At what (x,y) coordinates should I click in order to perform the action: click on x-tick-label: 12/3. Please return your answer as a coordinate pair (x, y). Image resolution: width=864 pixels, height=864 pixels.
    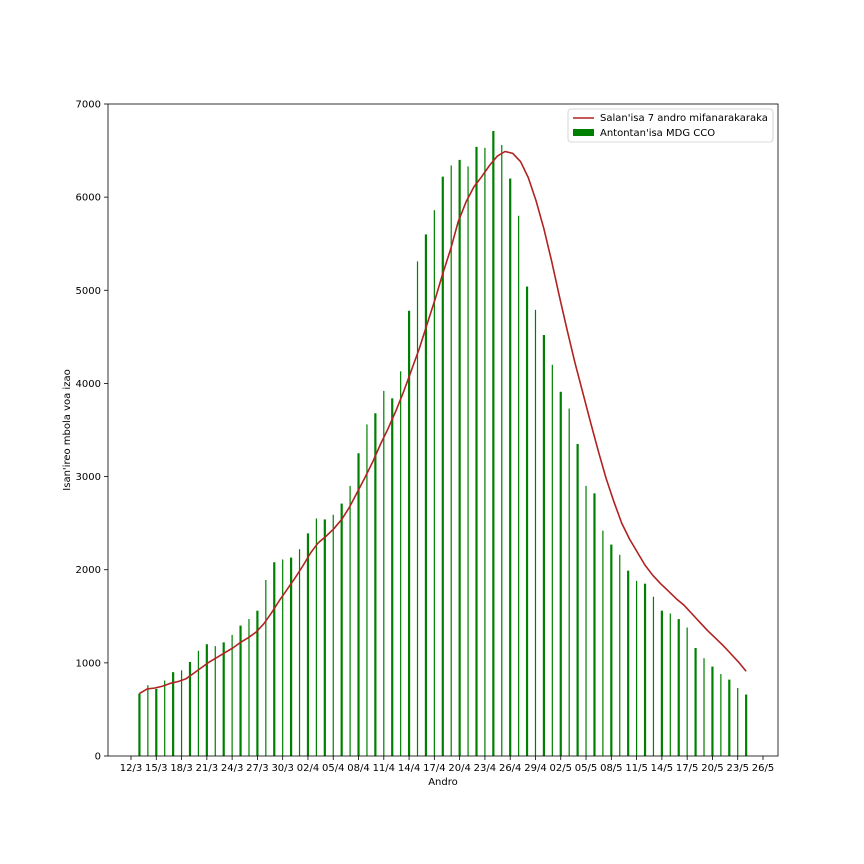
    Looking at the image, I should click on (131, 768).